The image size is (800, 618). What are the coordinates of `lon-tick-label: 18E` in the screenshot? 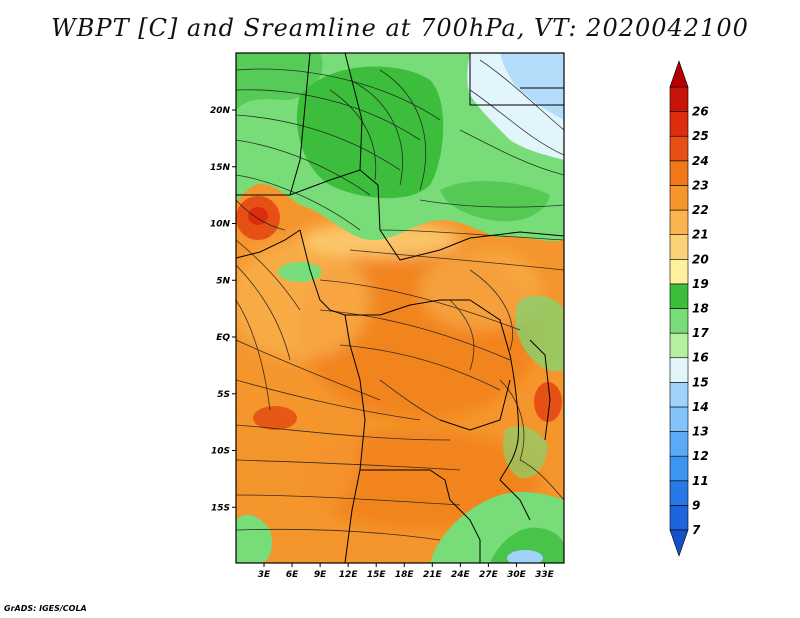 It's located at (405, 575).